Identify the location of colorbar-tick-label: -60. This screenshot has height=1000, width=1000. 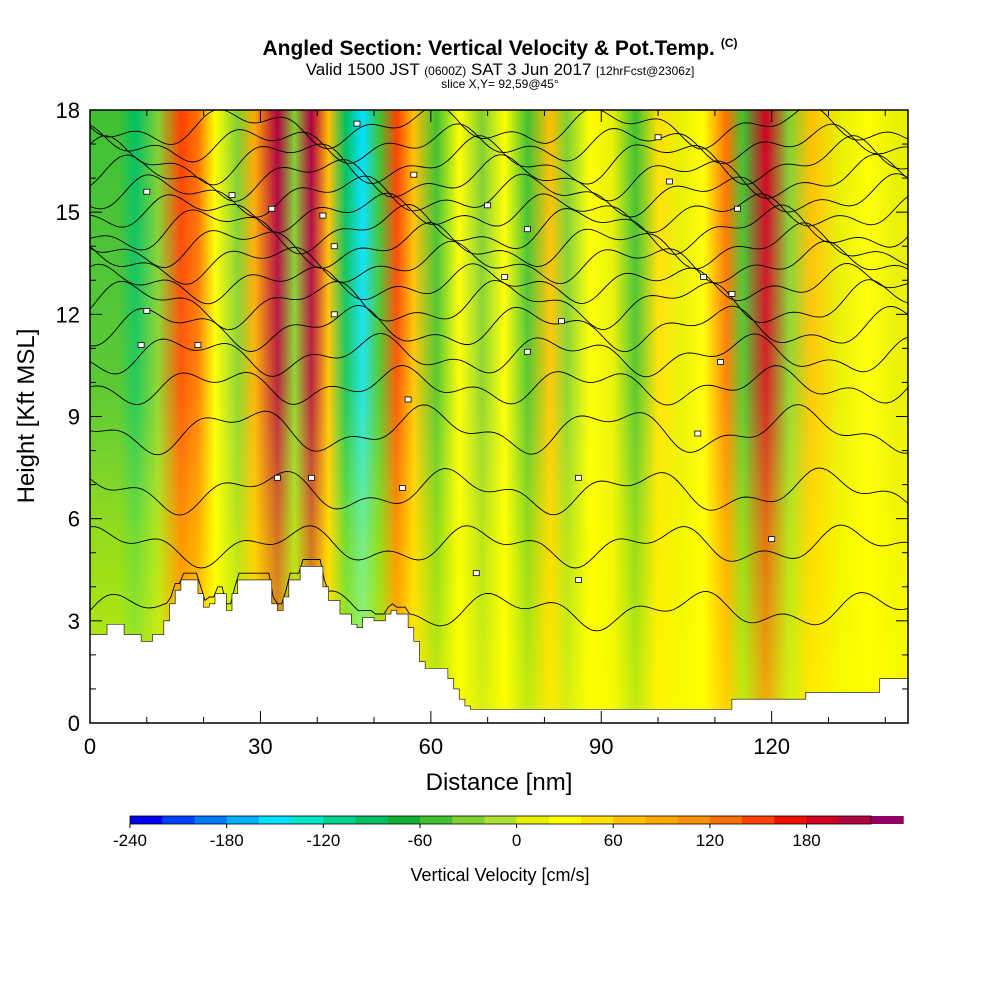
(420, 840).